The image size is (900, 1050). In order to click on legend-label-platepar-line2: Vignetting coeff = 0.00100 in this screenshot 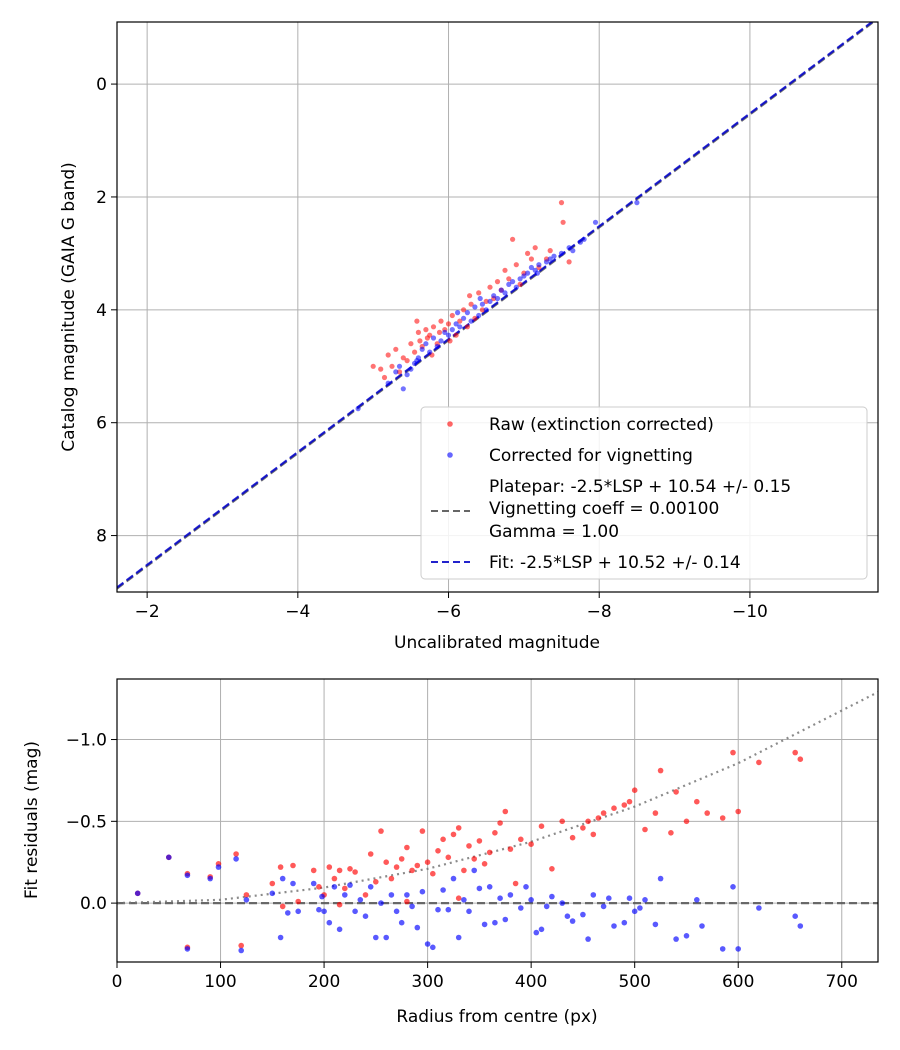, I will do `click(604, 509)`.